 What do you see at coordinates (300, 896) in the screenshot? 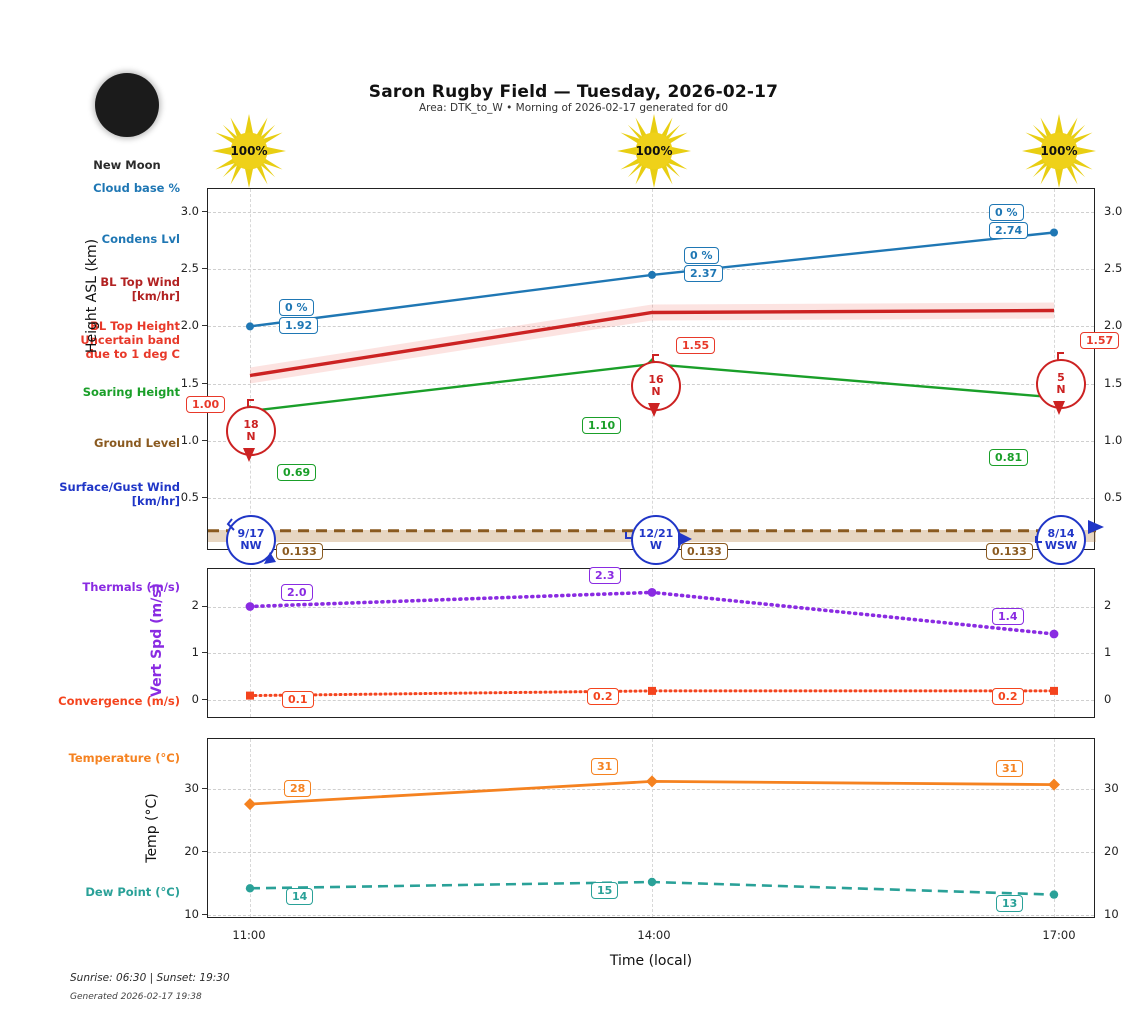
I see `dew-point-value-label: 14` at bounding box center [300, 896].